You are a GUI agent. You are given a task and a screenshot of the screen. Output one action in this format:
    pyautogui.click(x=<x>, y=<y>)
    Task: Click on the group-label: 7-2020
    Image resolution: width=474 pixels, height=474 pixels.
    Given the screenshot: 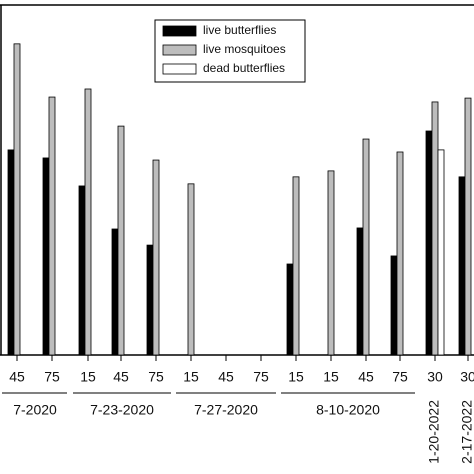 What is the action you would take?
    pyautogui.click(x=35, y=410)
    